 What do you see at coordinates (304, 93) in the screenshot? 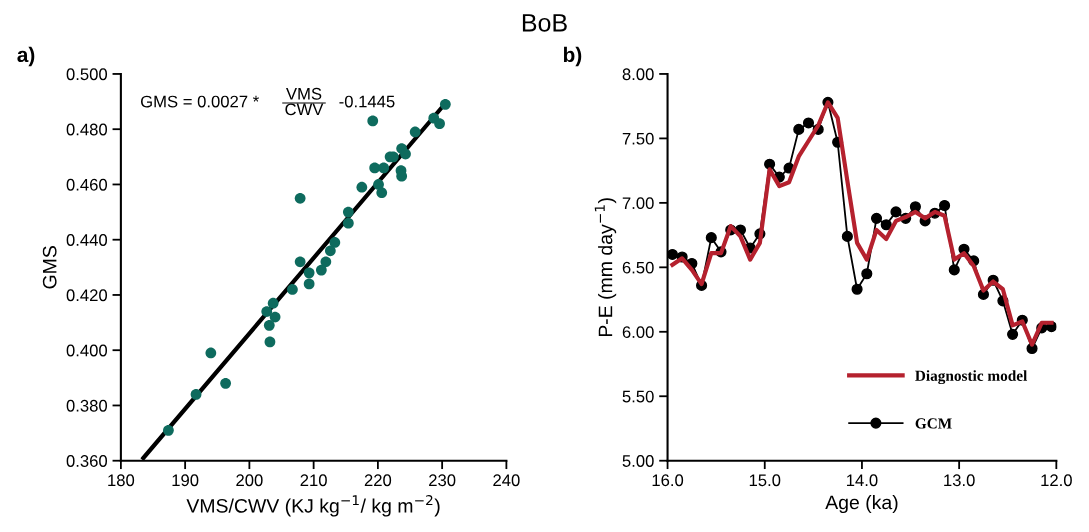
I see `annotation: VMS` at bounding box center [304, 93].